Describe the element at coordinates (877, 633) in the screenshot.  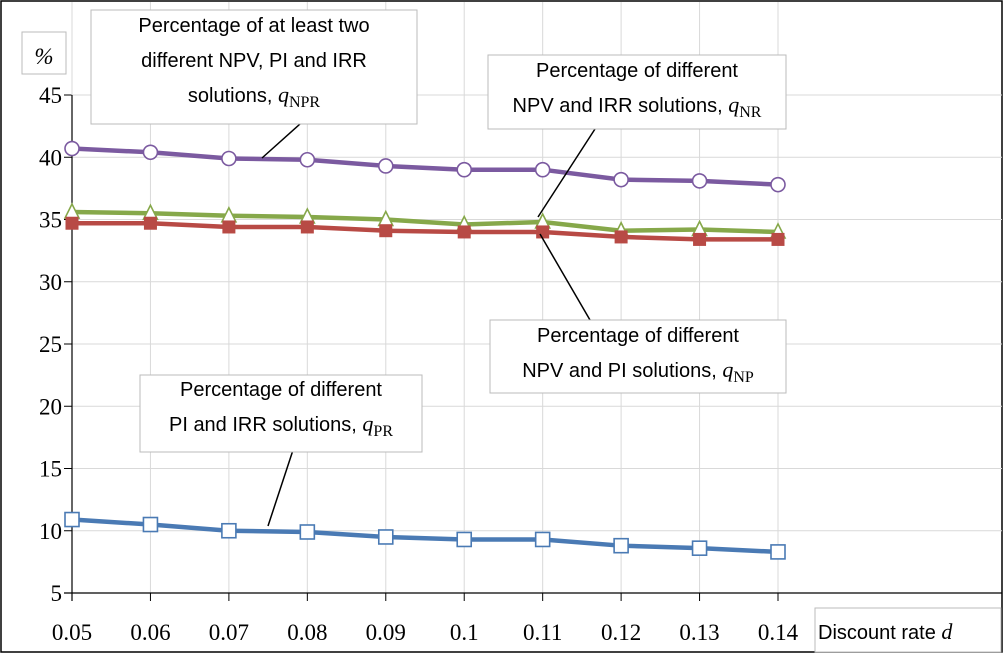
I see `x-axis-label-text: Discount rate` at that location.